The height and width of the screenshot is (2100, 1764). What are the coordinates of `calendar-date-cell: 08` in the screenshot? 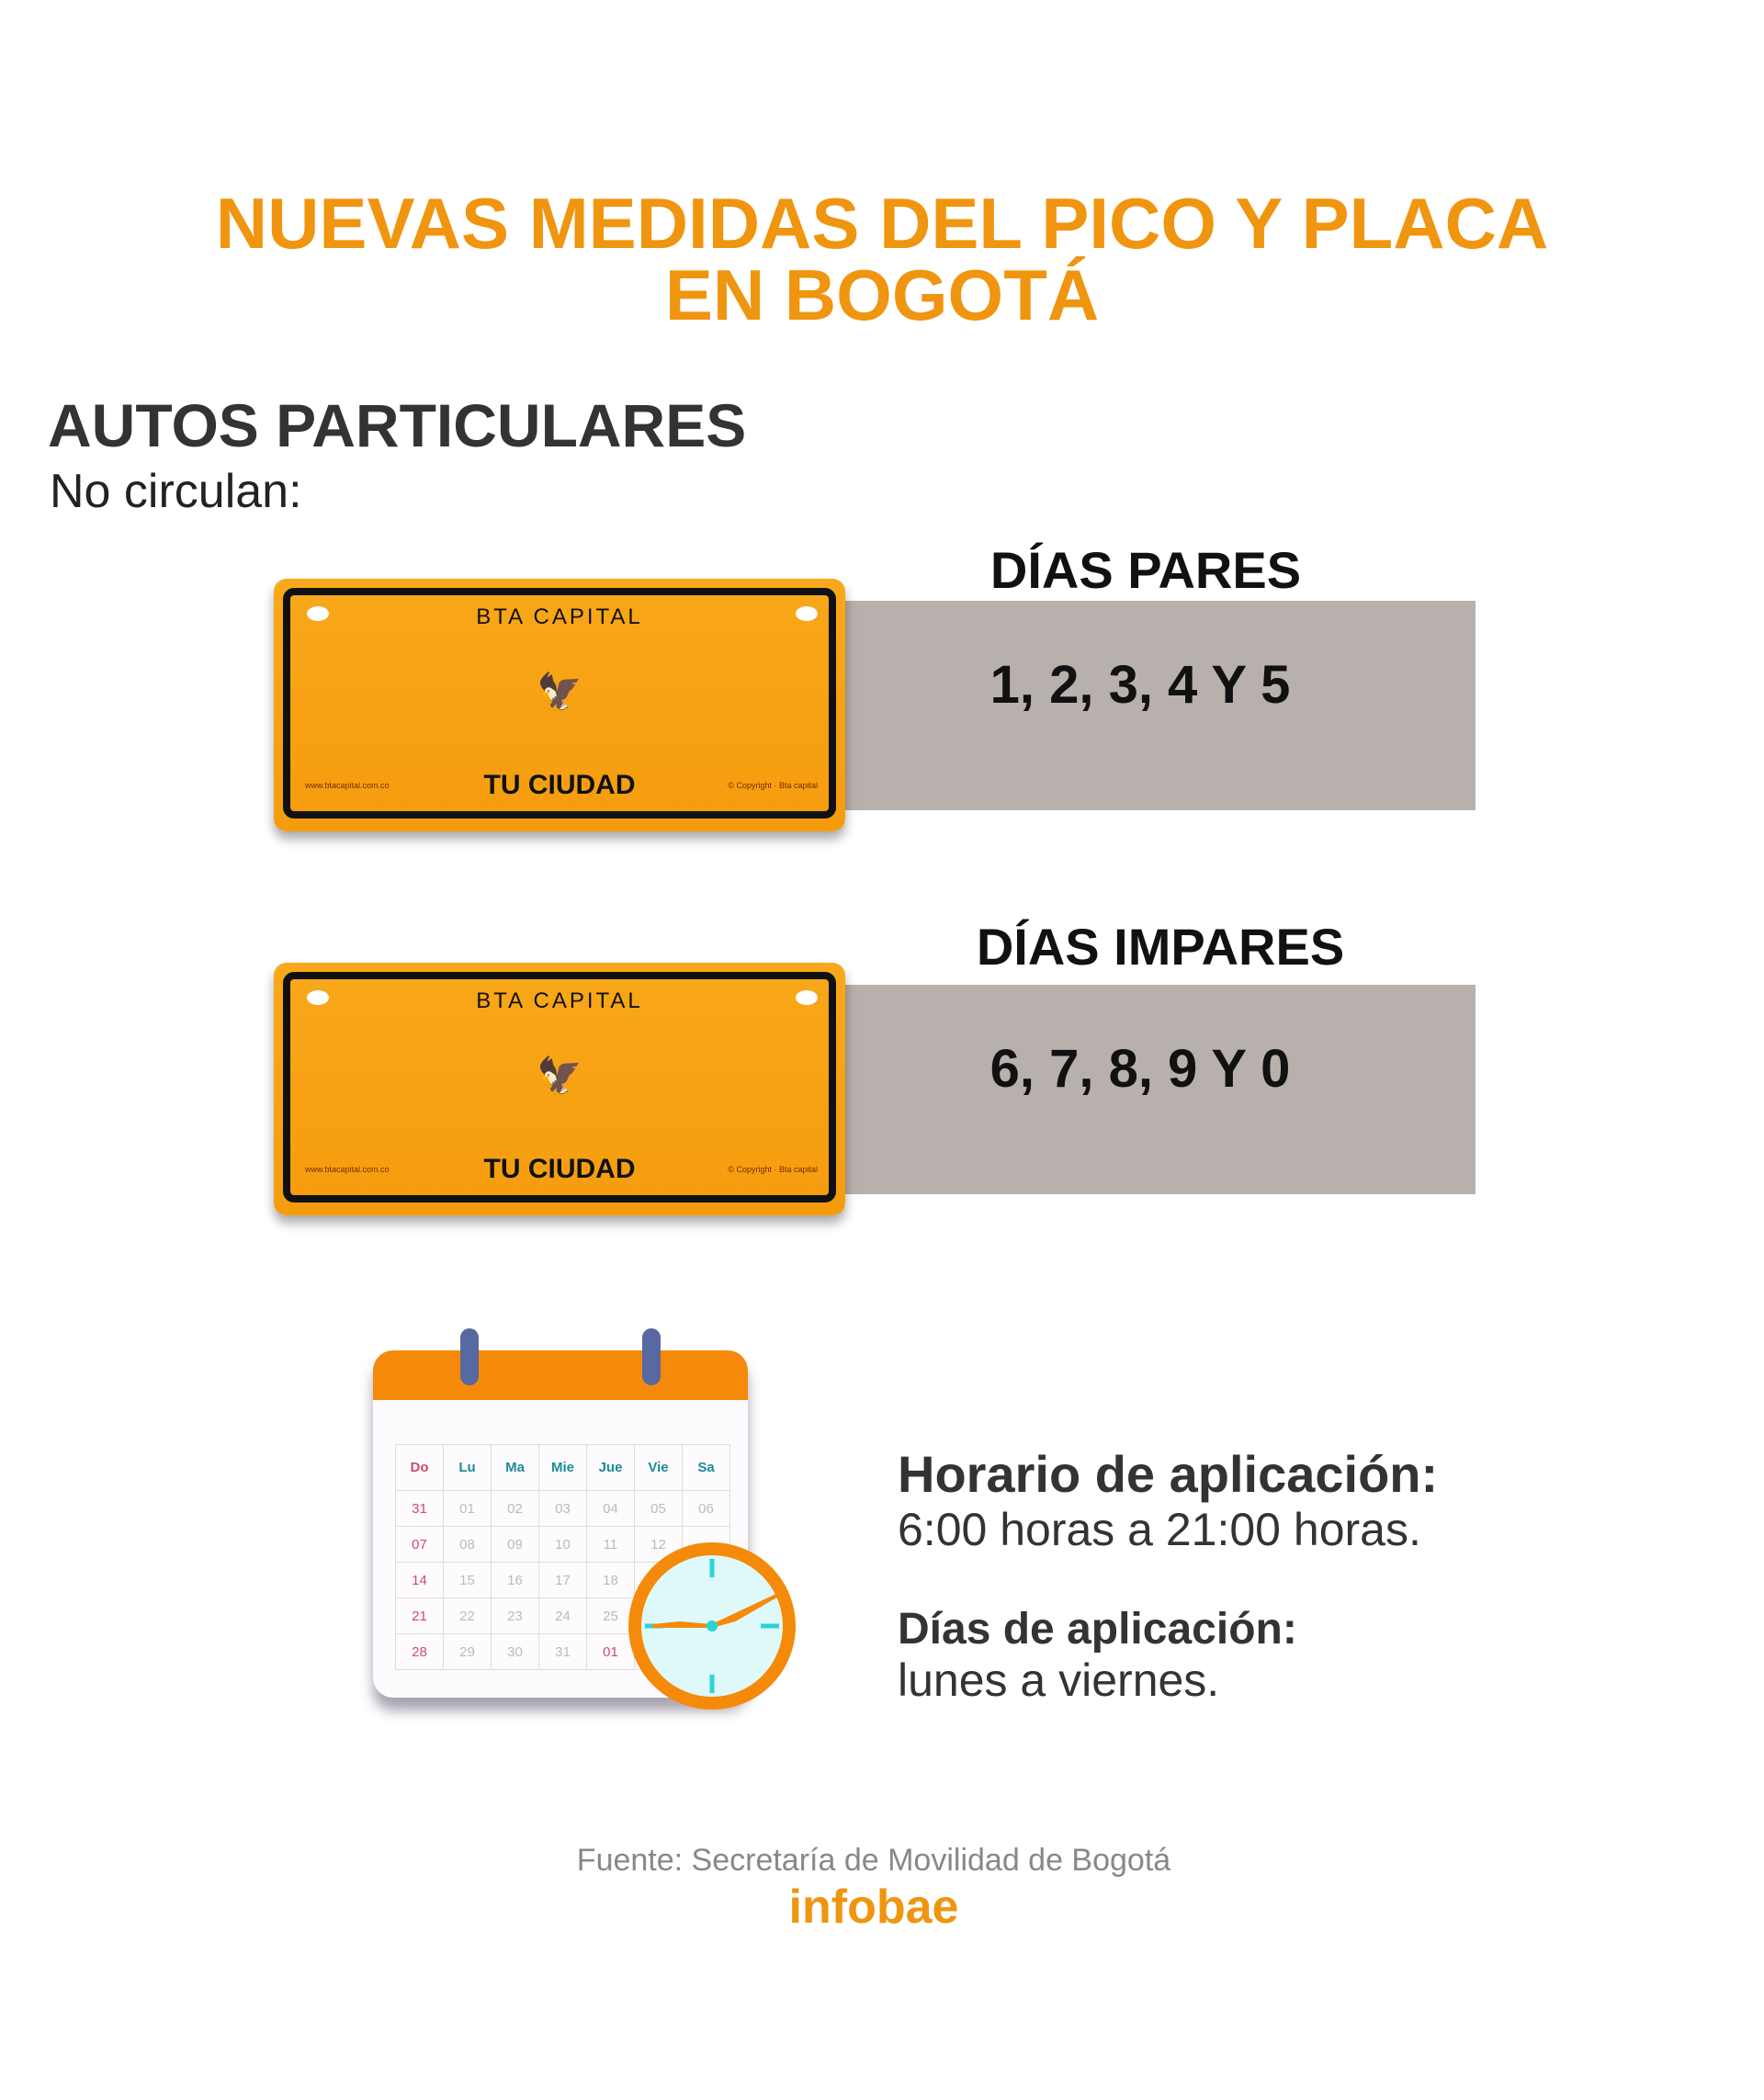 It's located at (467, 1544).